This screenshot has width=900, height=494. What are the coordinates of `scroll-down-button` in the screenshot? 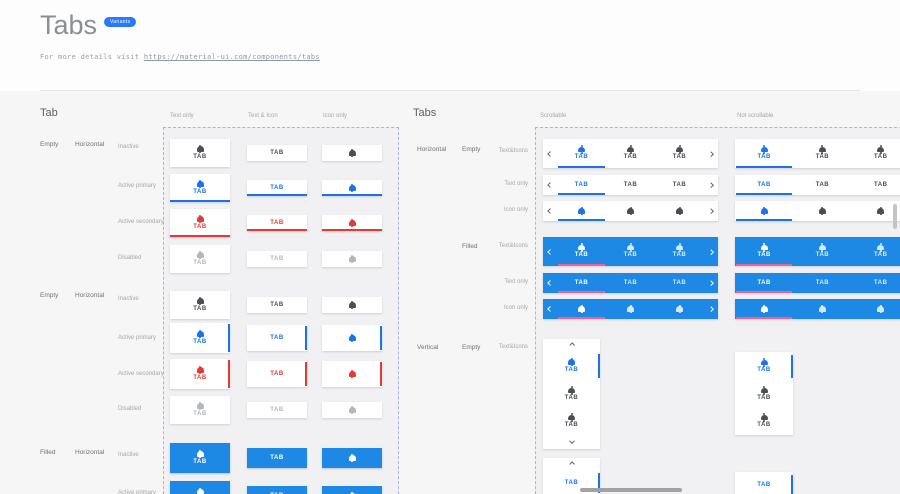 It's located at (571, 441).